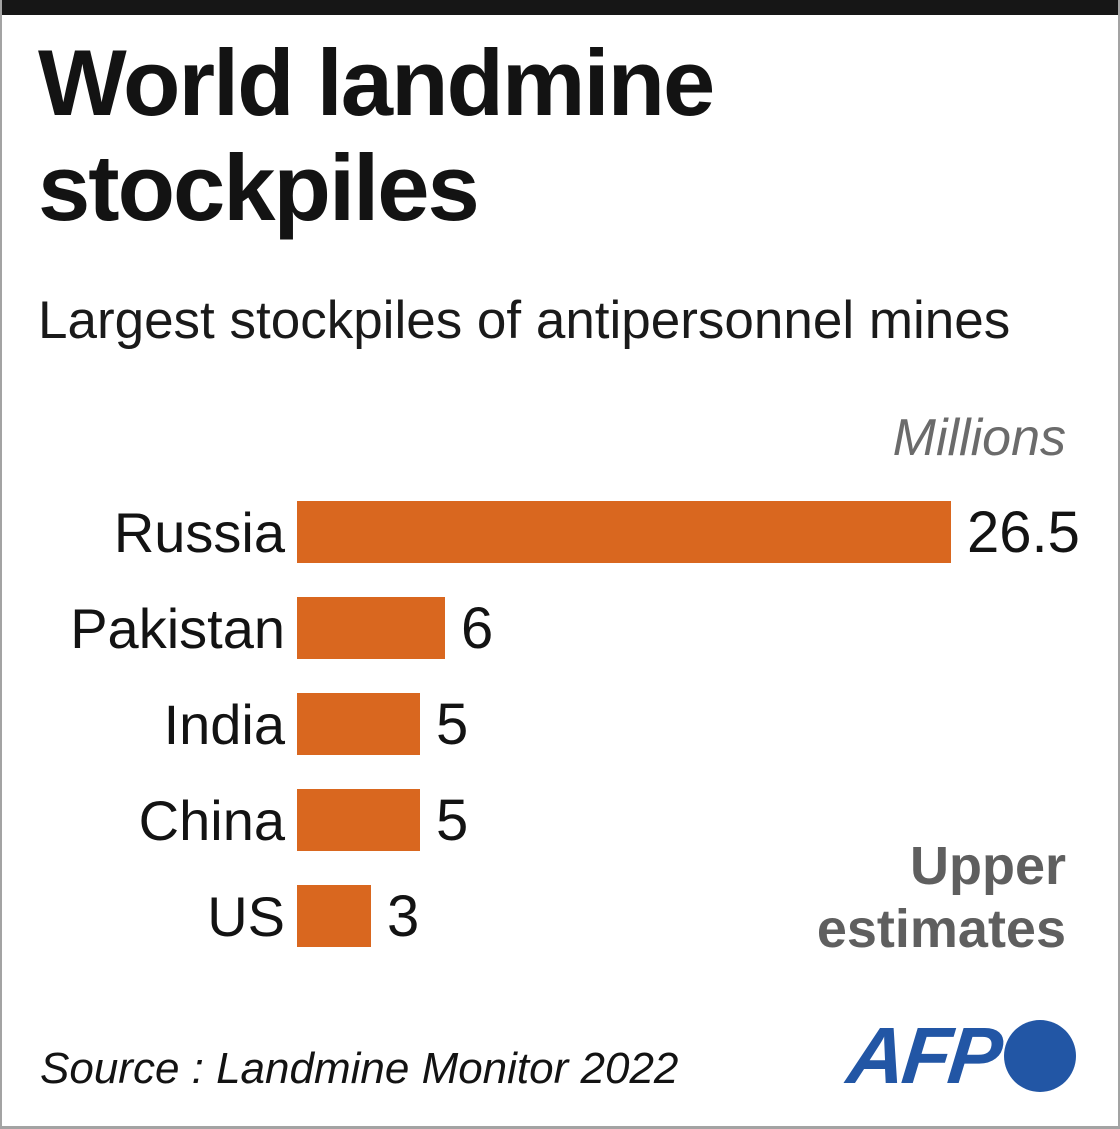 The image size is (1120, 1129). I want to click on chart-row-india: India 5, so click(578, 724).